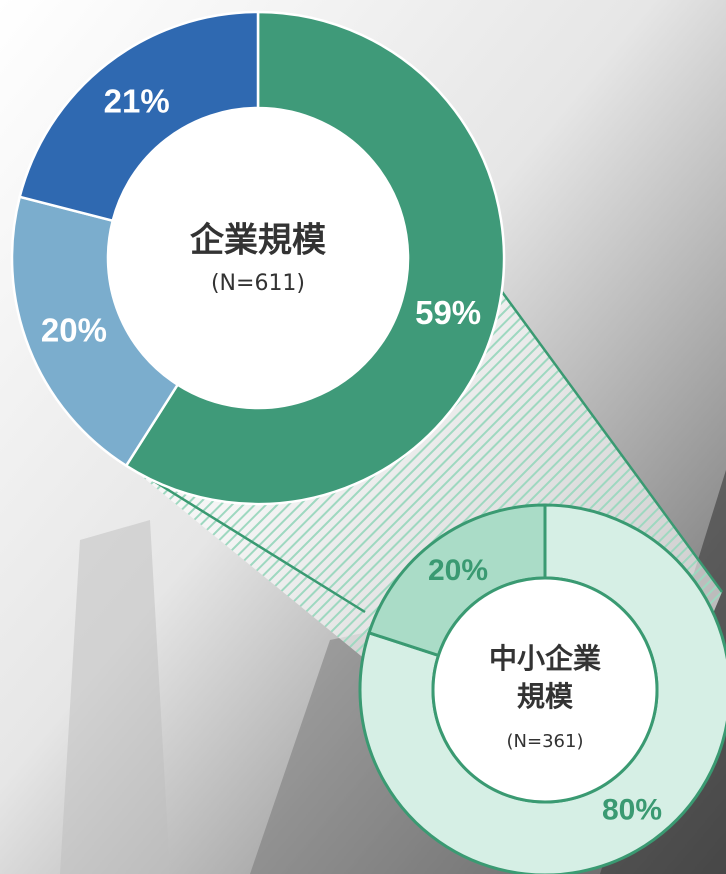 This screenshot has width=726, height=874. What do you see at coordinates (448, 312) in the screenshot?
I see `value-label: 59%` at bounding box center [448, 312].